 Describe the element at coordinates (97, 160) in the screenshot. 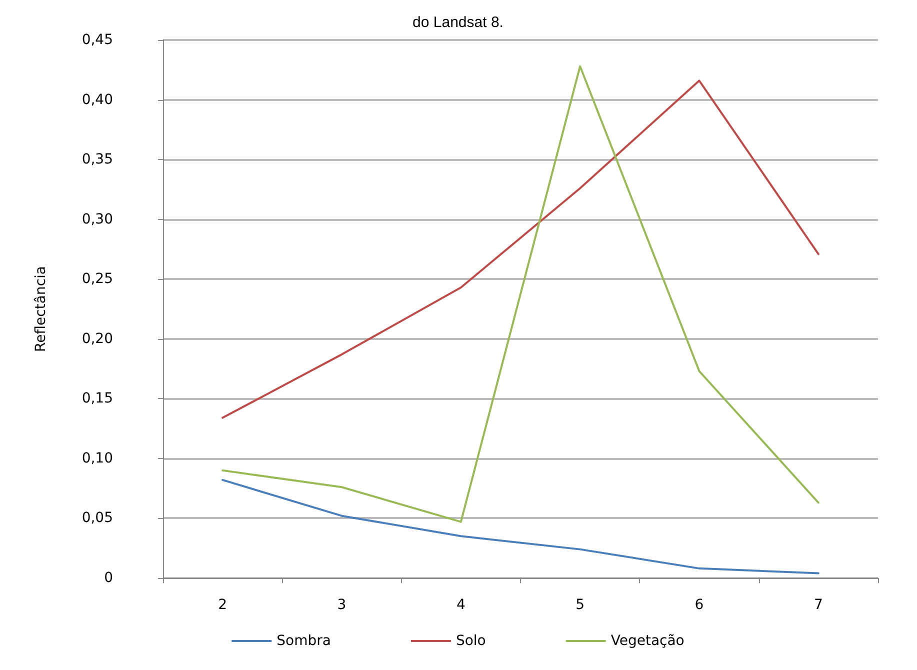

I see `y-tick-label: 0,35` at that location.